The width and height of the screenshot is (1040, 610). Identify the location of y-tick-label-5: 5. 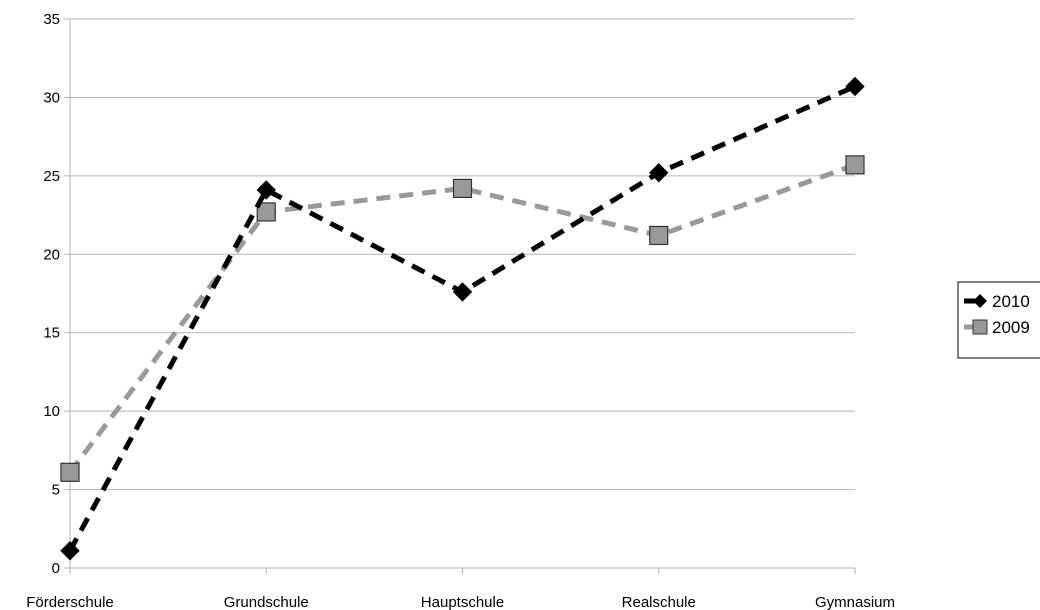
(56, 490).